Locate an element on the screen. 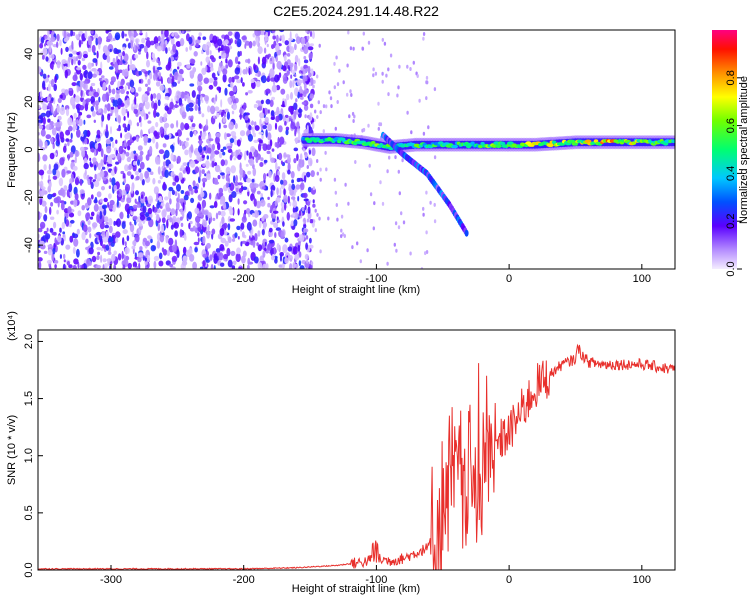  colorbar-tick-label: 0.4 is located at coordinates (731, 173).